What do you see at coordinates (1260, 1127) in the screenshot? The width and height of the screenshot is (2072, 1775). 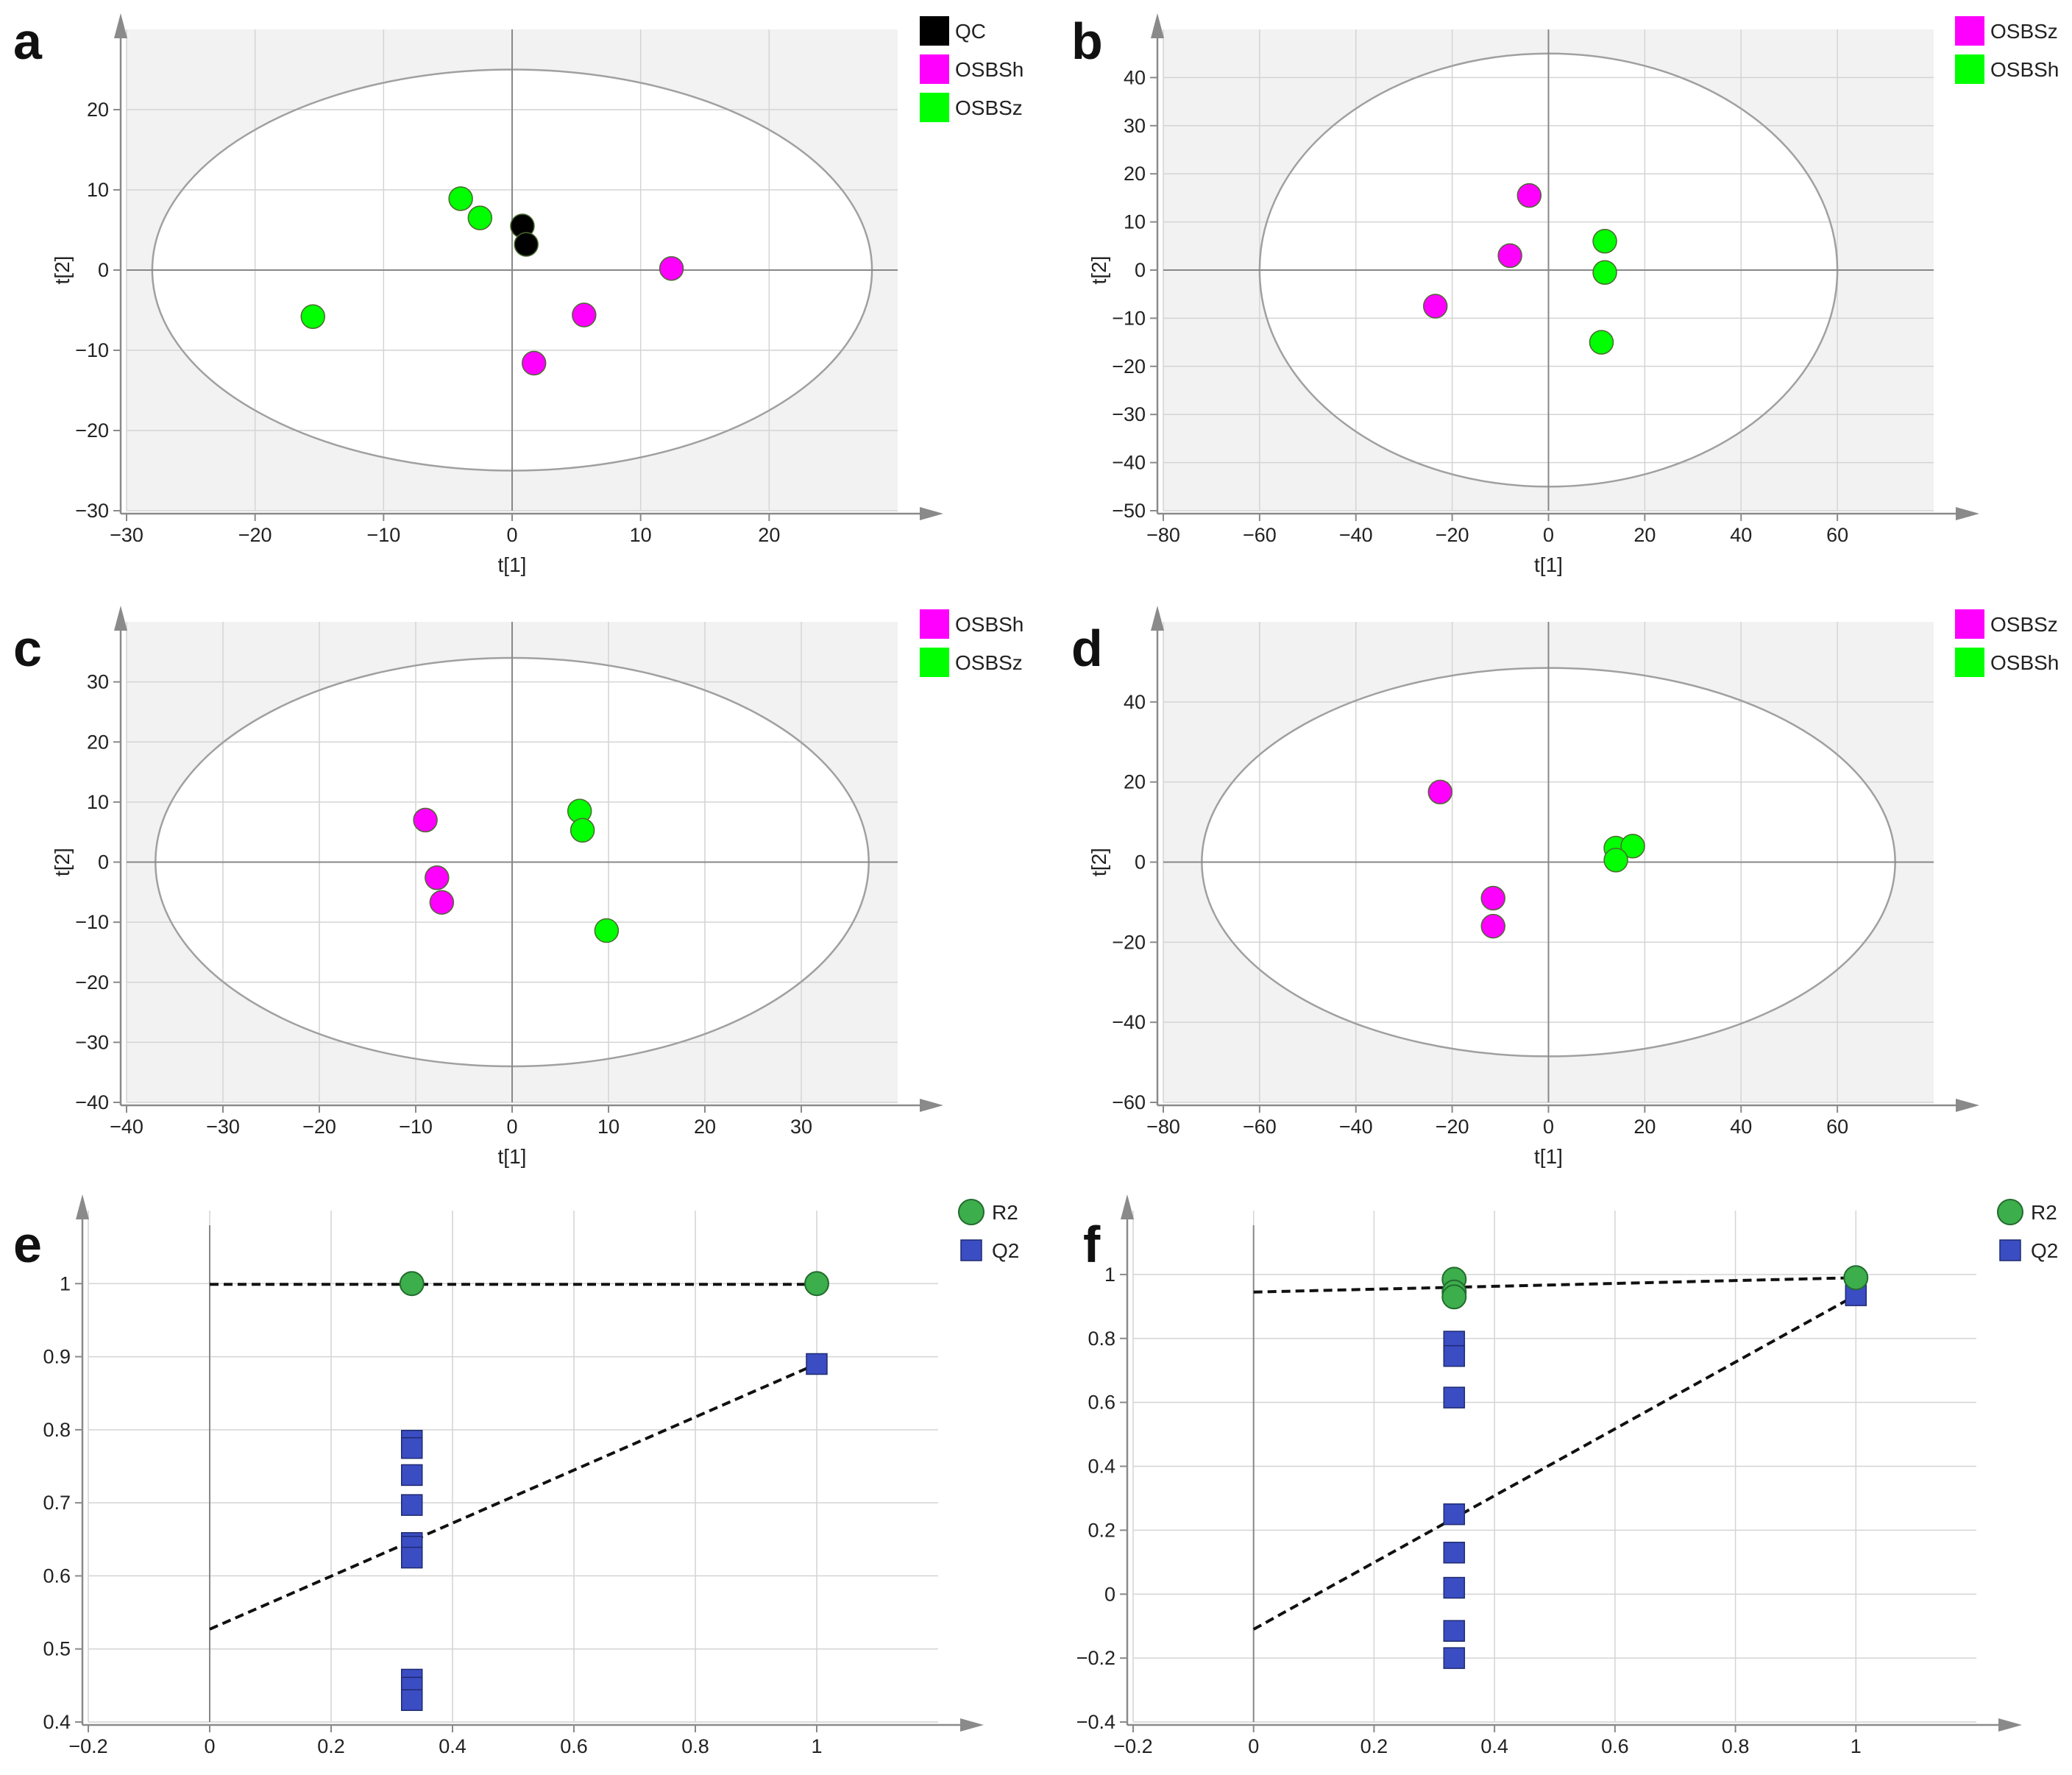 I see `x-tick-label: −60` at bounding box center [1260, 1127].